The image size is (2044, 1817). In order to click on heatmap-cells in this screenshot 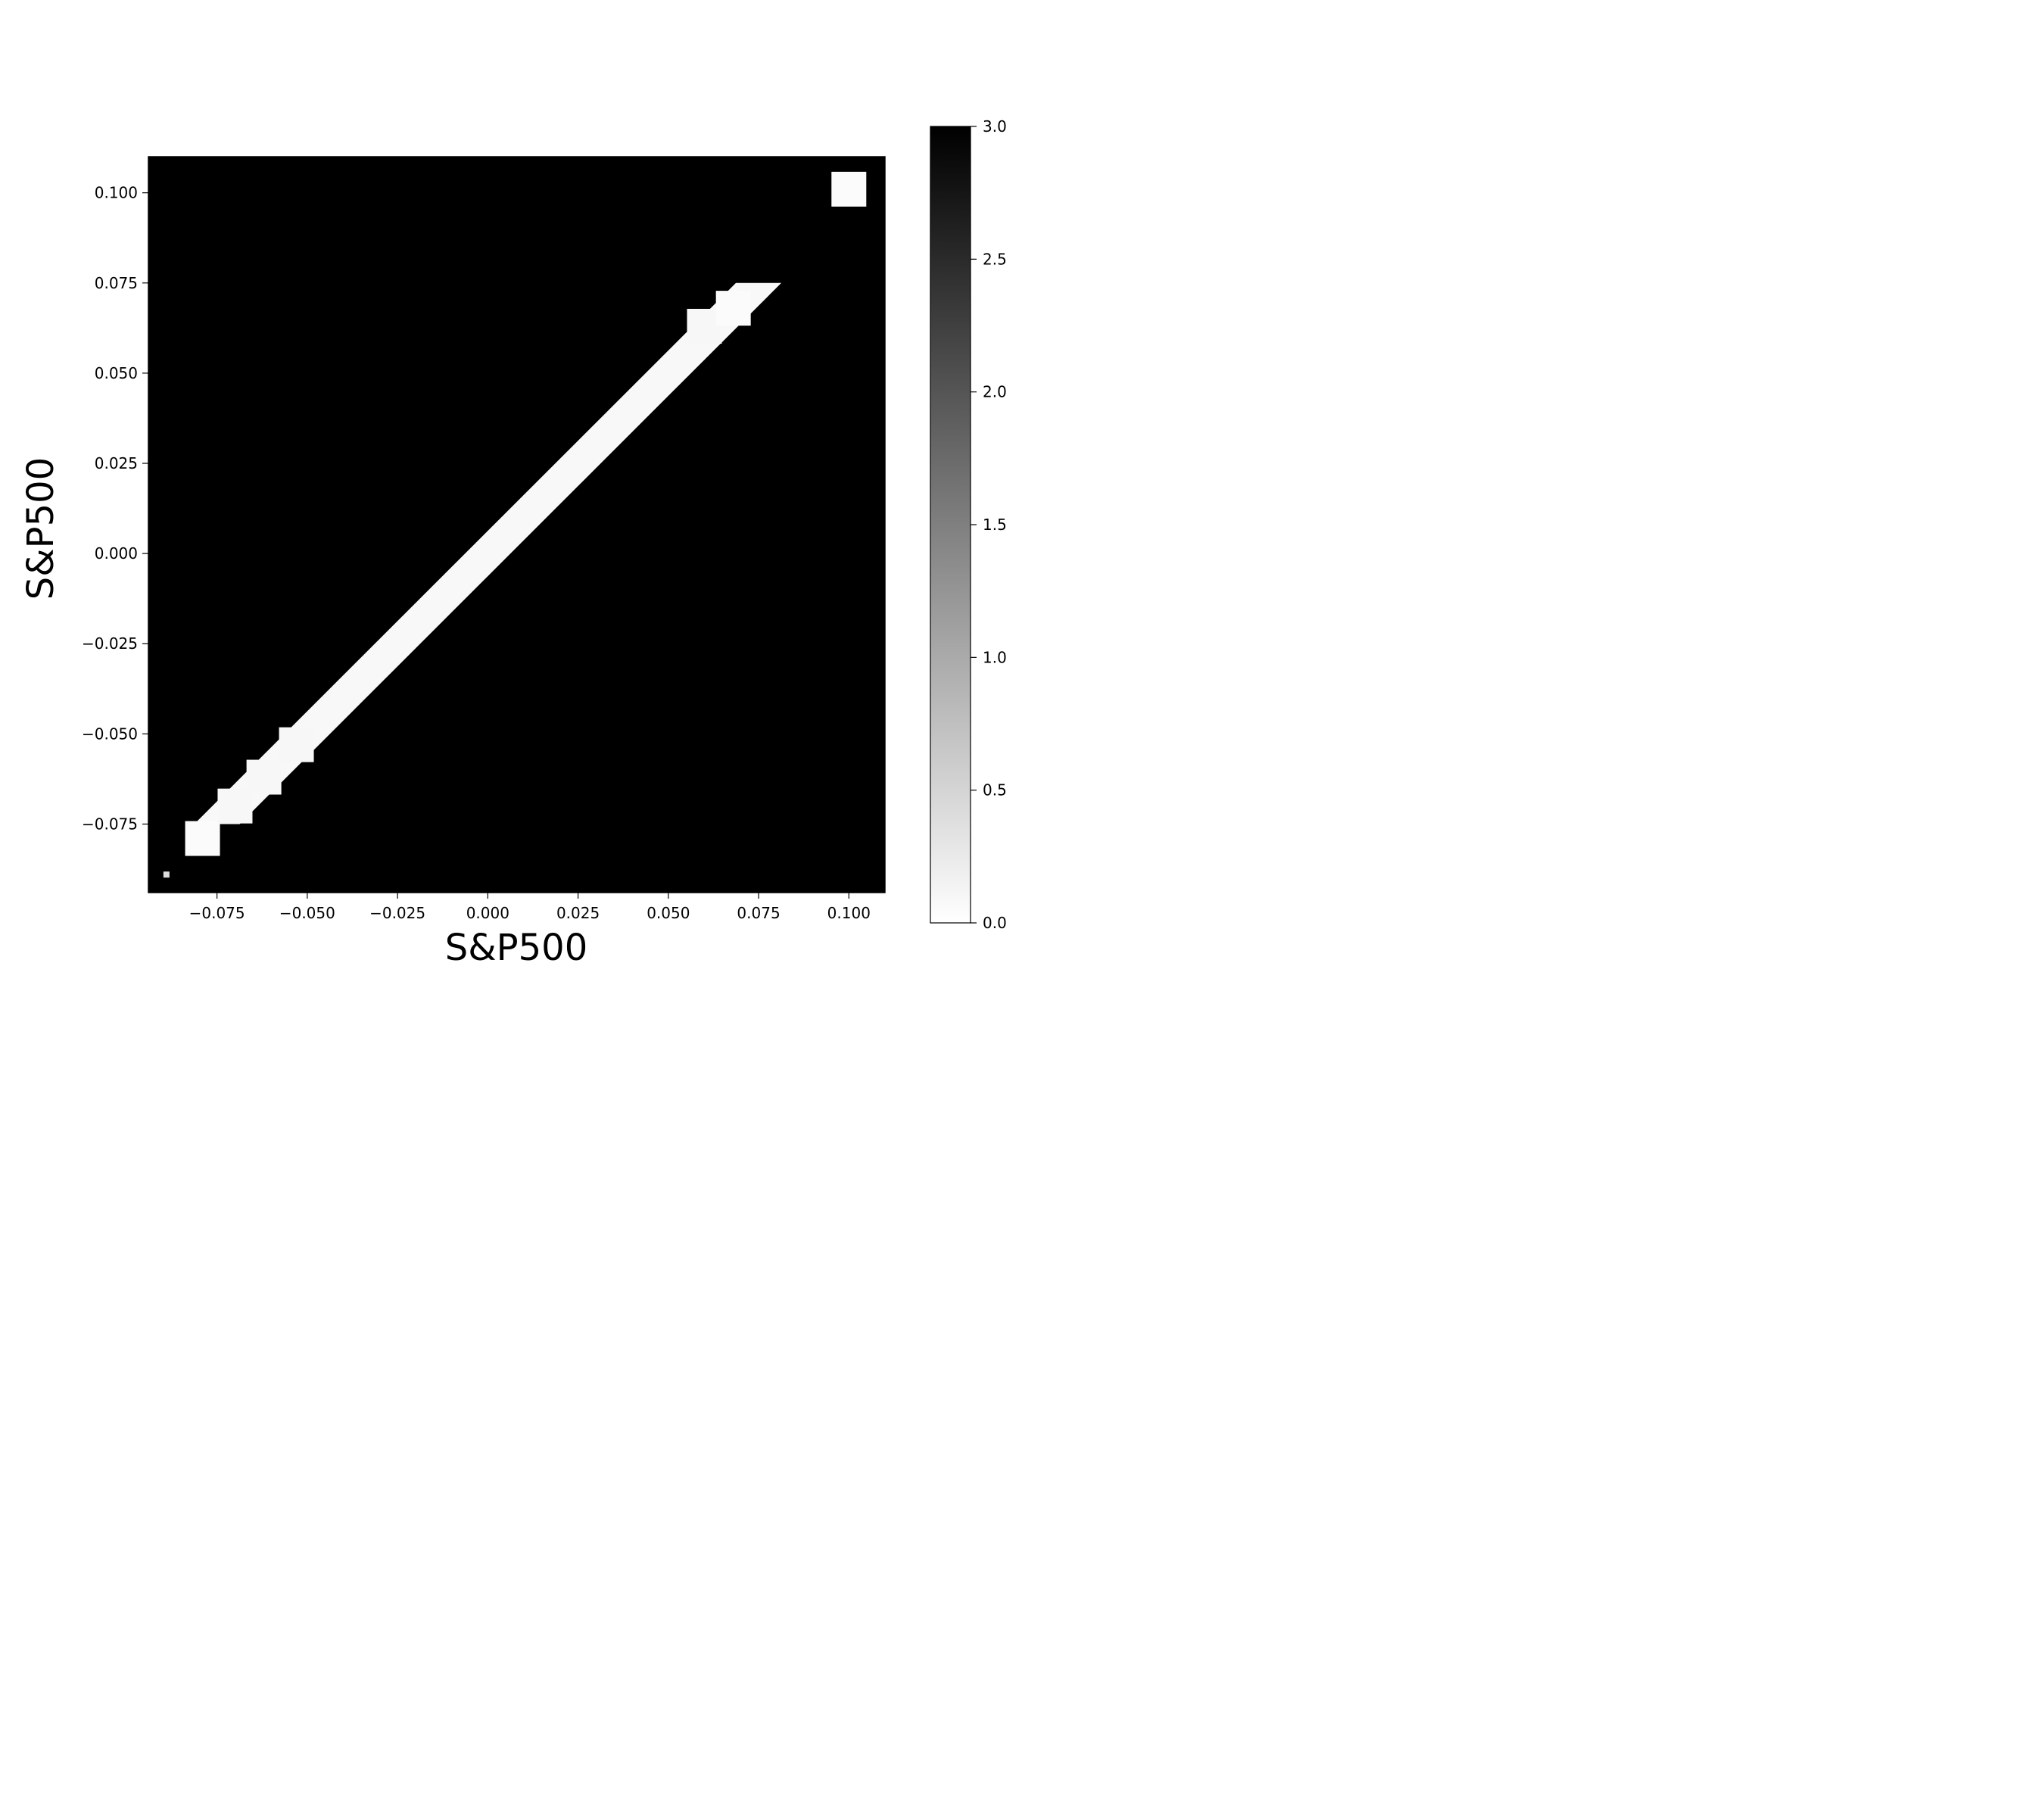, I will do `click(515, 524)`.